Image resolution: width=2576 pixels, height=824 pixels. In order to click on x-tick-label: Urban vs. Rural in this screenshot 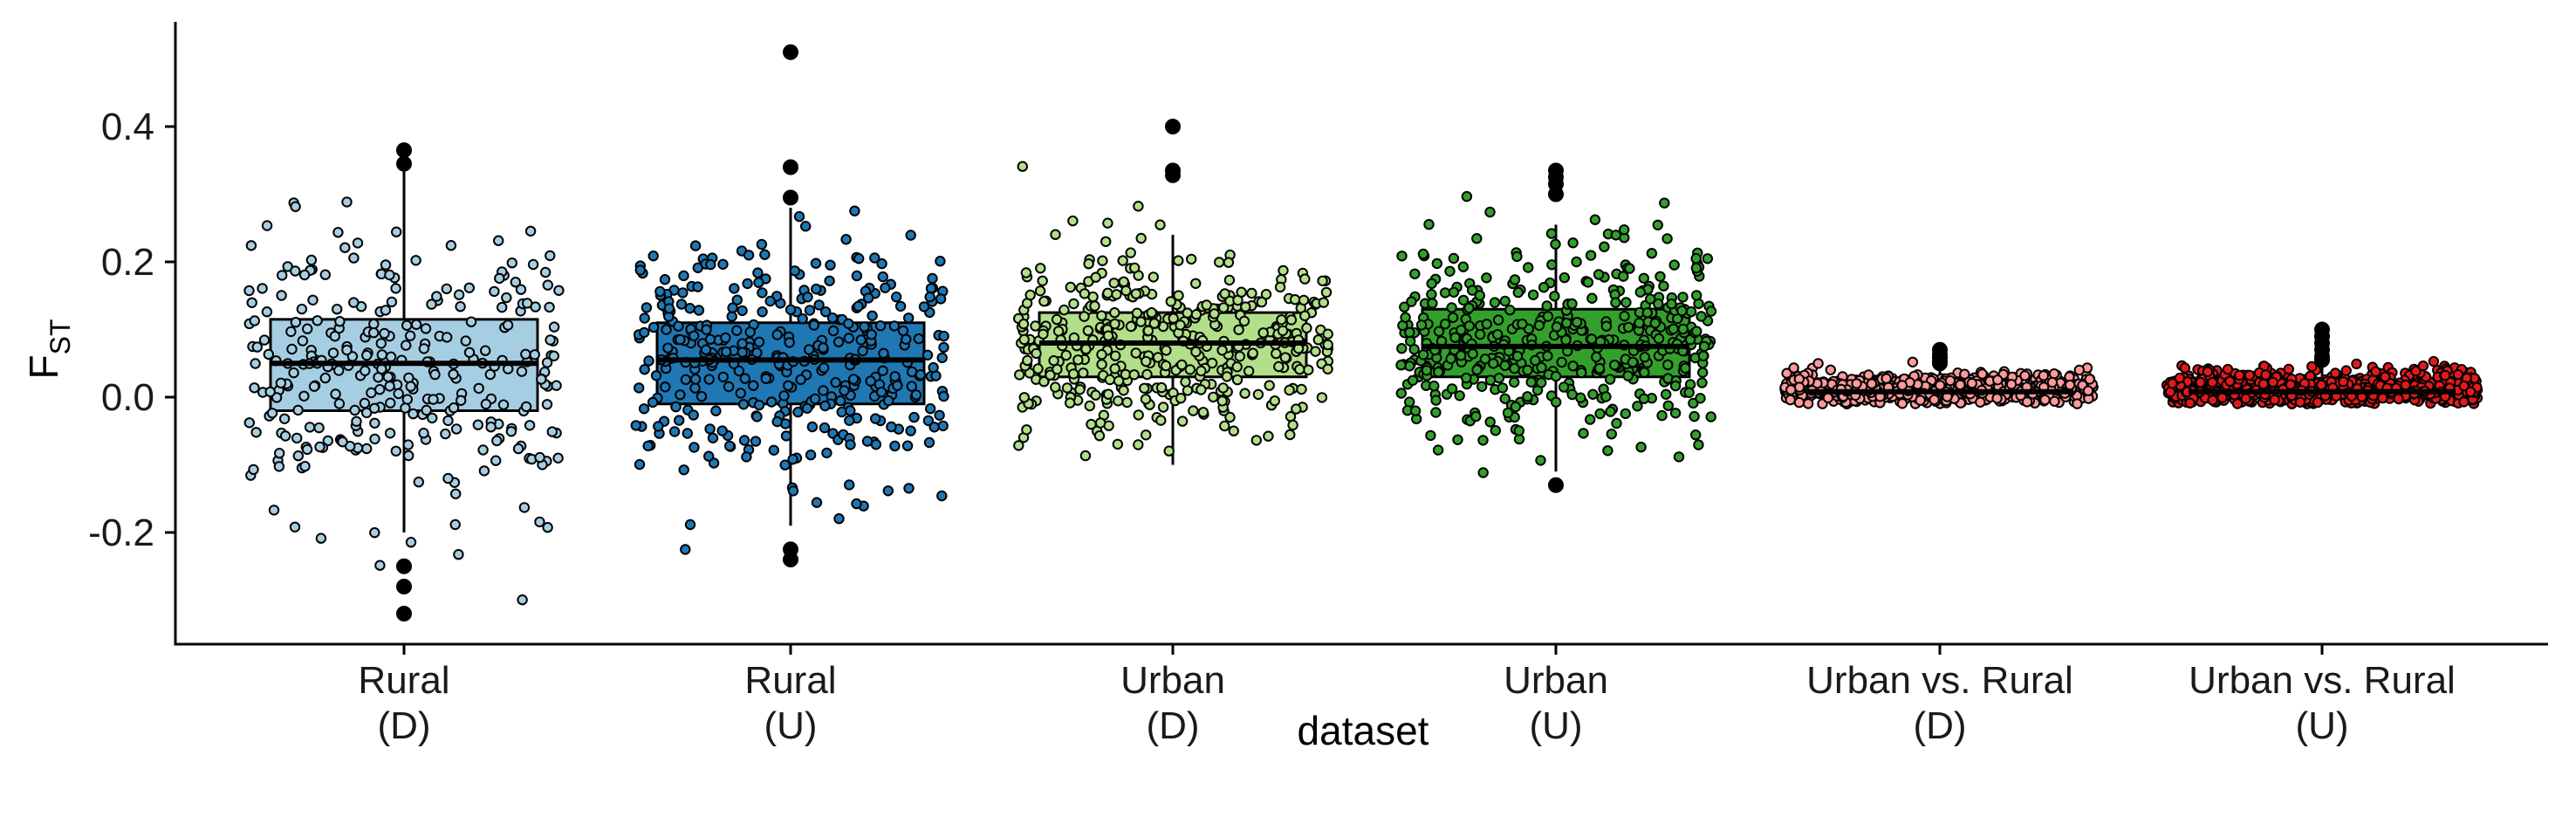, I will do `click(2322, 680)`.